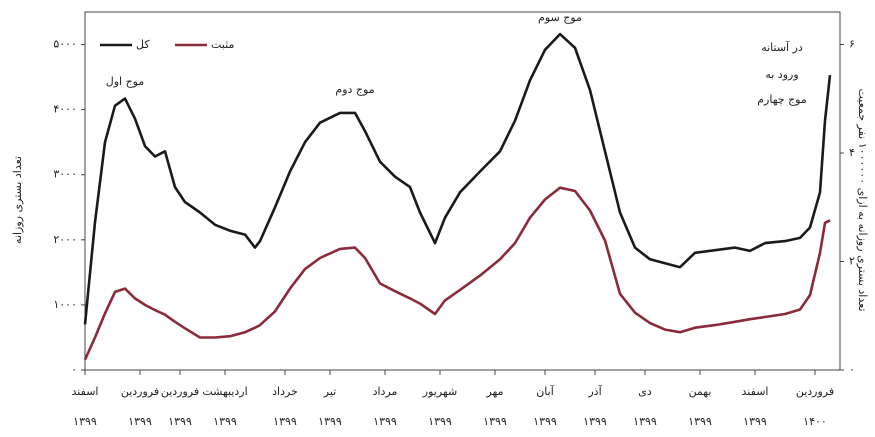 This screenshot has width=875, height=437. Describe the element at coordinates (74, 369) in the screenshot. I see `y-tick-label: ۰` at that location.